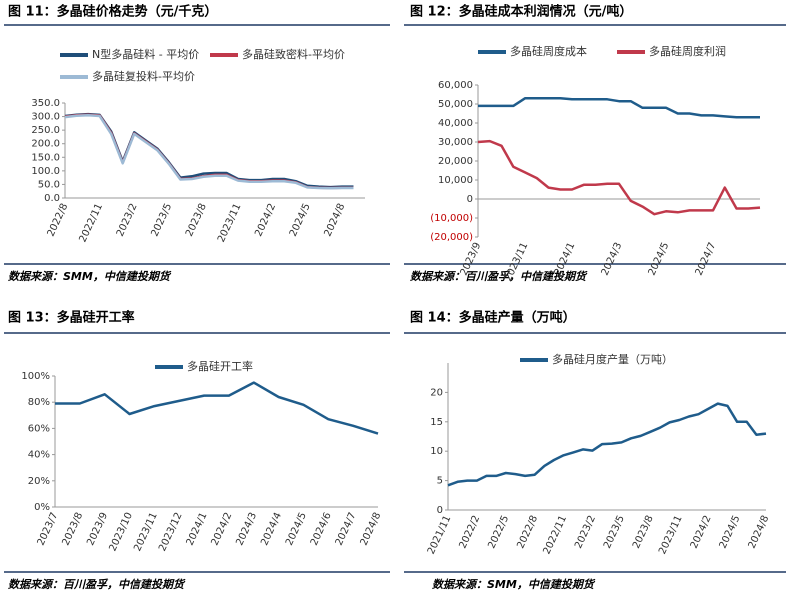  What do you see at coordinates (548, 51) in the screenshot?
I see `legend-label: 多晶硅周度成本` at bounding box center [548, 51].